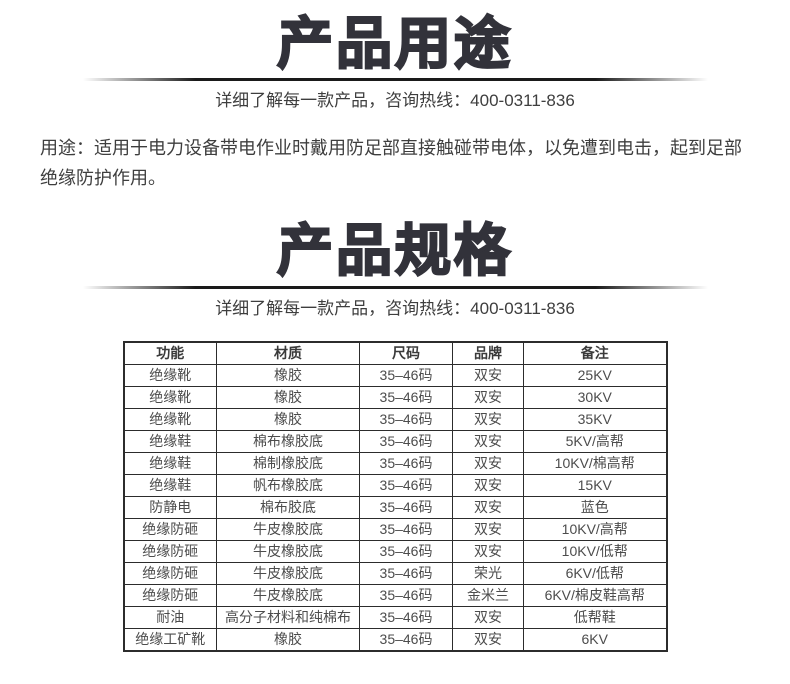  What do you see at coordinates (170, 507) in the screenshot?
I see `table-cell: 防静电` at bounding box center [170, 507].